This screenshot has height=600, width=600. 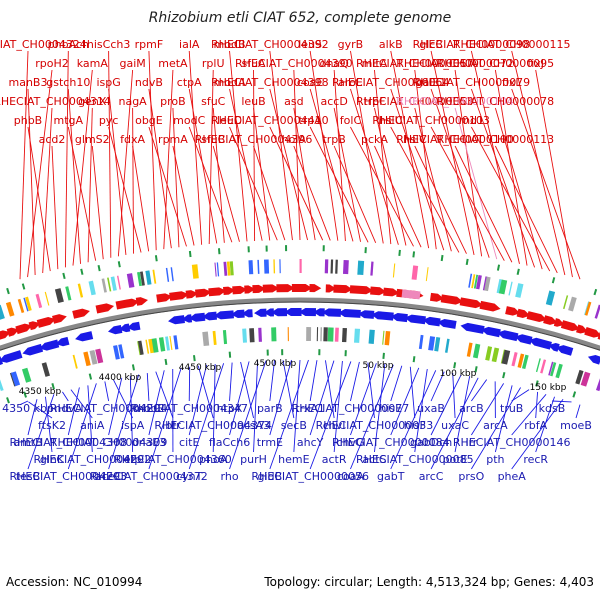 I want to click on reverse-gene-label: recR, so click(x=535, y=459).